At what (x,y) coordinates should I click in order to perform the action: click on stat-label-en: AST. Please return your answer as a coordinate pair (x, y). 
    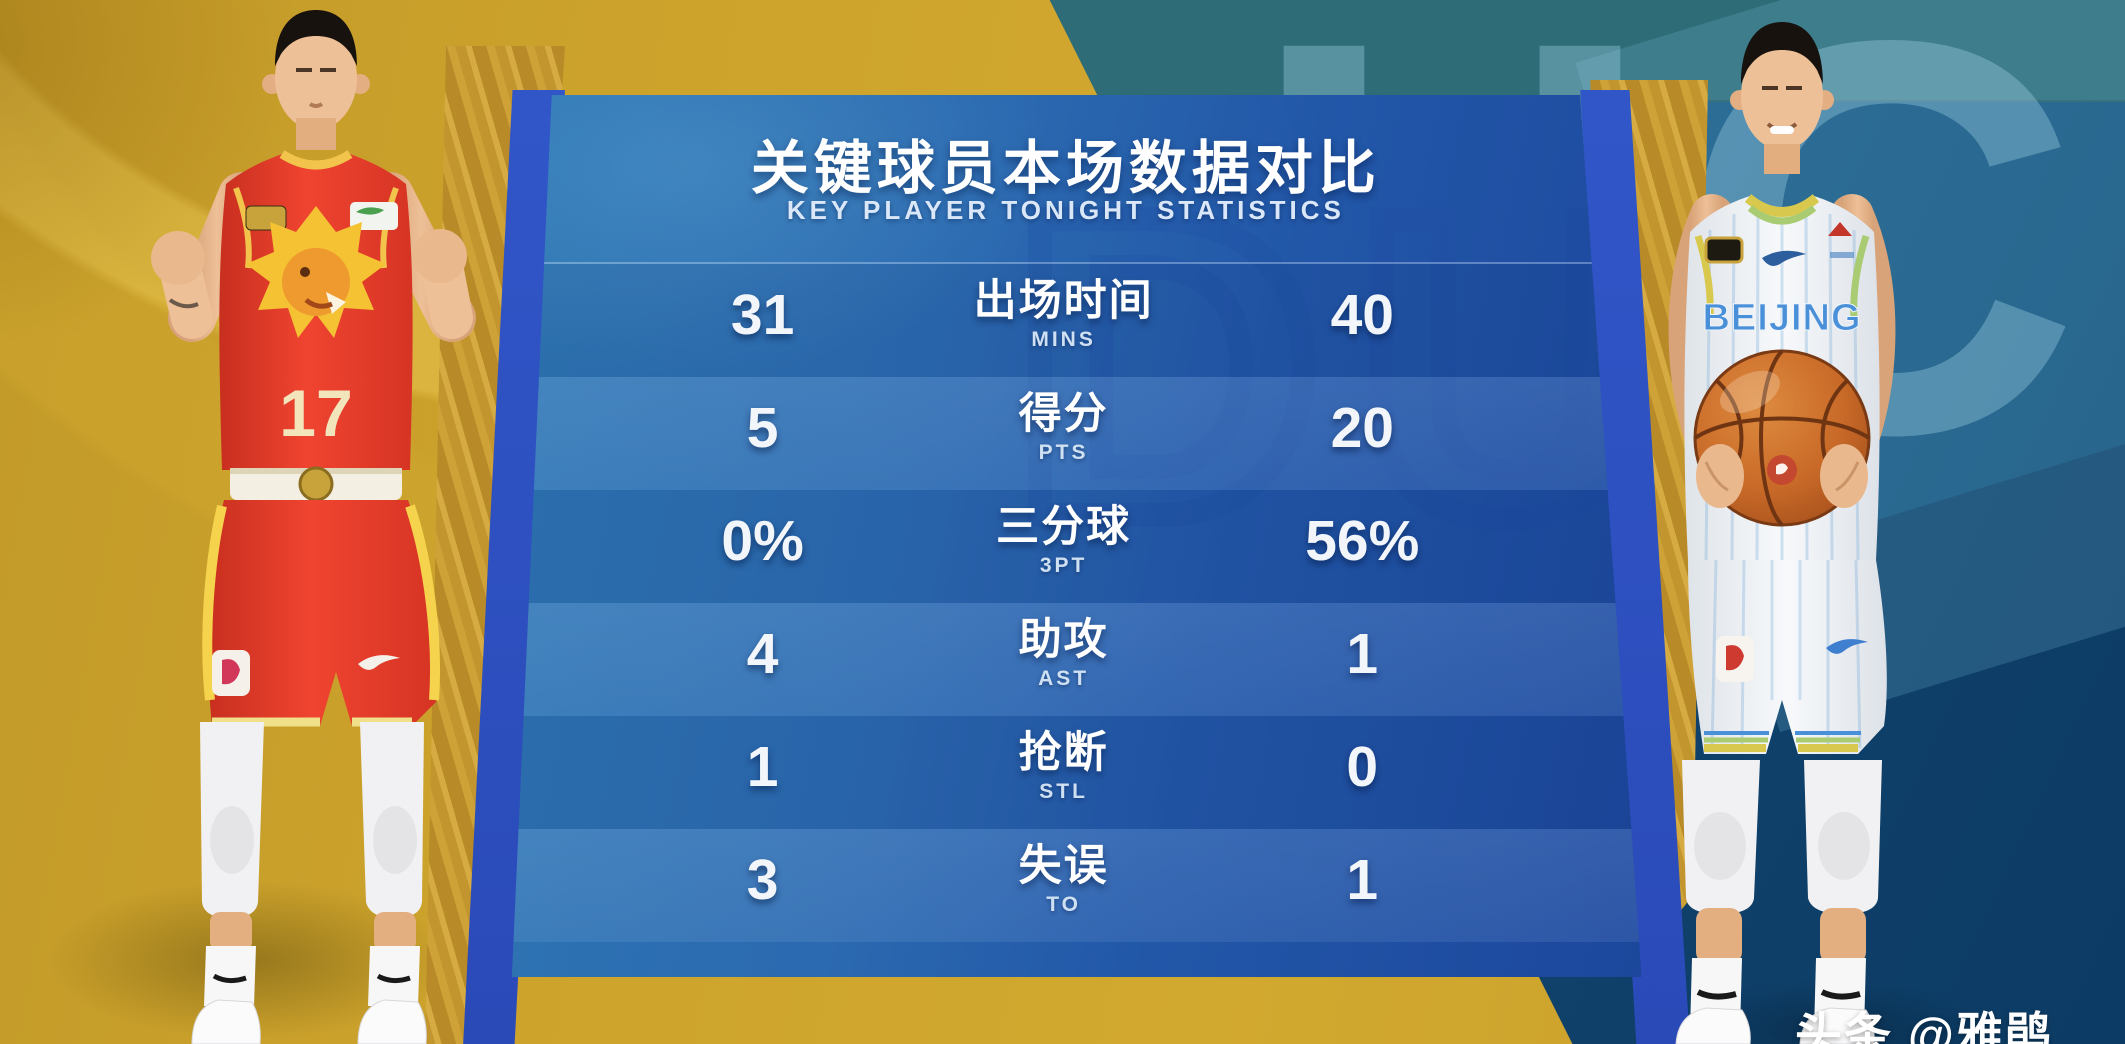
    Looking at the image, I should click on (1064, 678).